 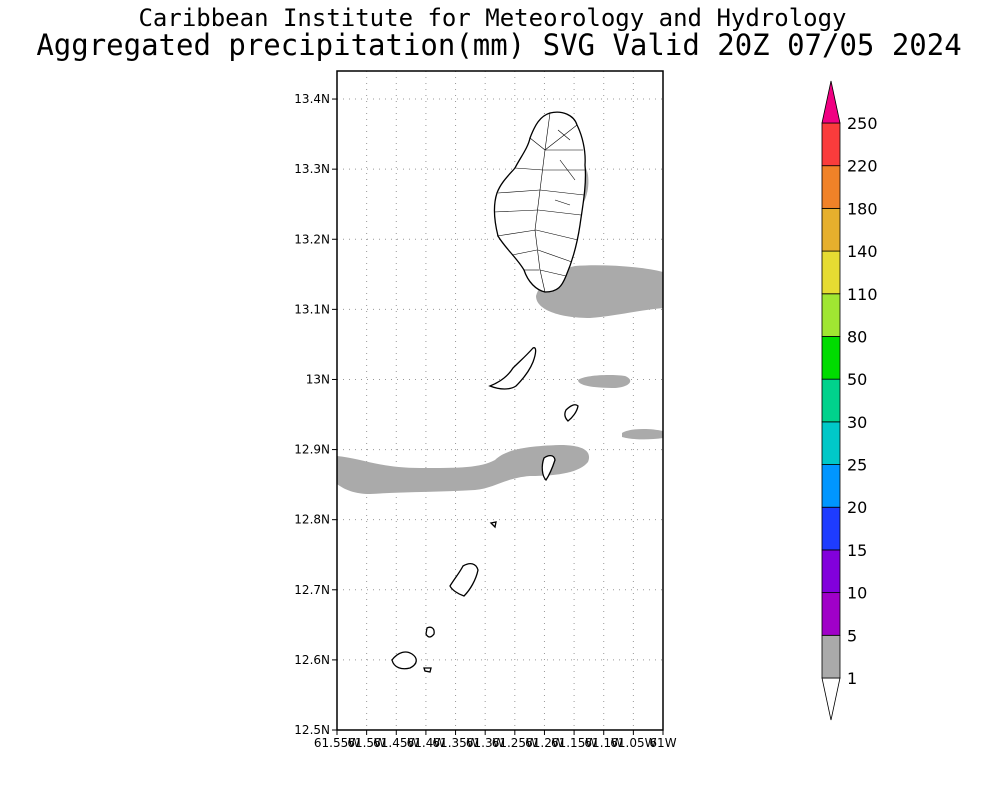 I want to click on island-mustique, so click(x=571, y=413).